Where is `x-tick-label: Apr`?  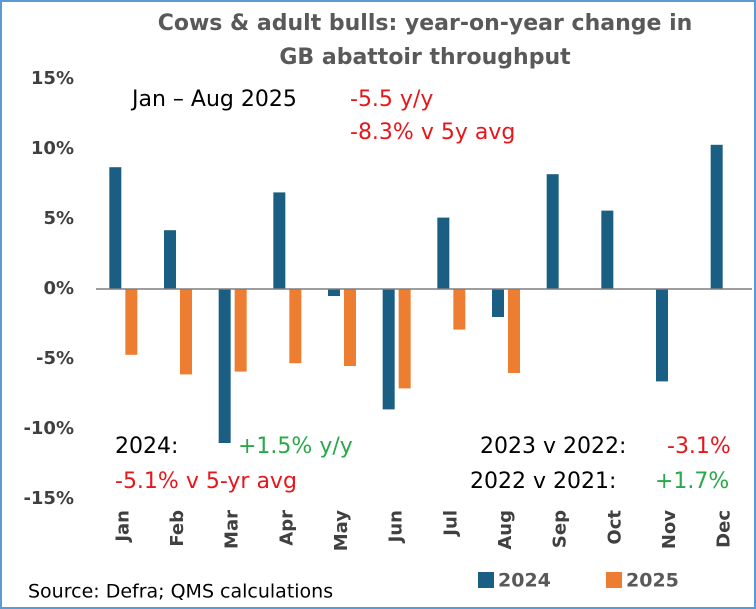
x-tick-label: Apr is located at coordinates (286, 528).